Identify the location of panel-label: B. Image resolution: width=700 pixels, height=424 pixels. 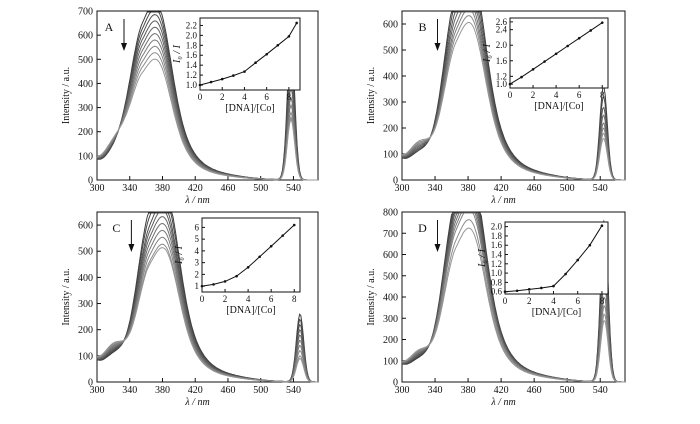
(423, 27).